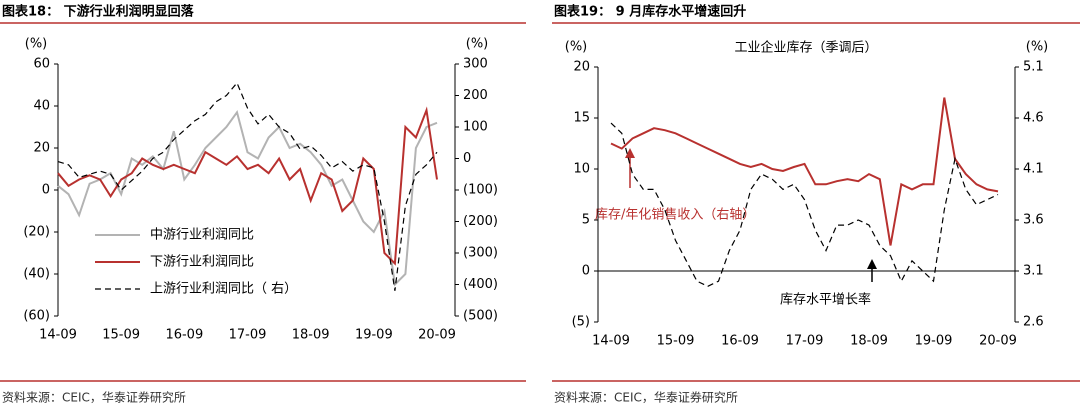 Image resolution: width=1080 pixels, height=411 pixels. Describe the element at coordinates (480, 316) in the screenshot. I see `y2-tick-label: (500)` at that location.